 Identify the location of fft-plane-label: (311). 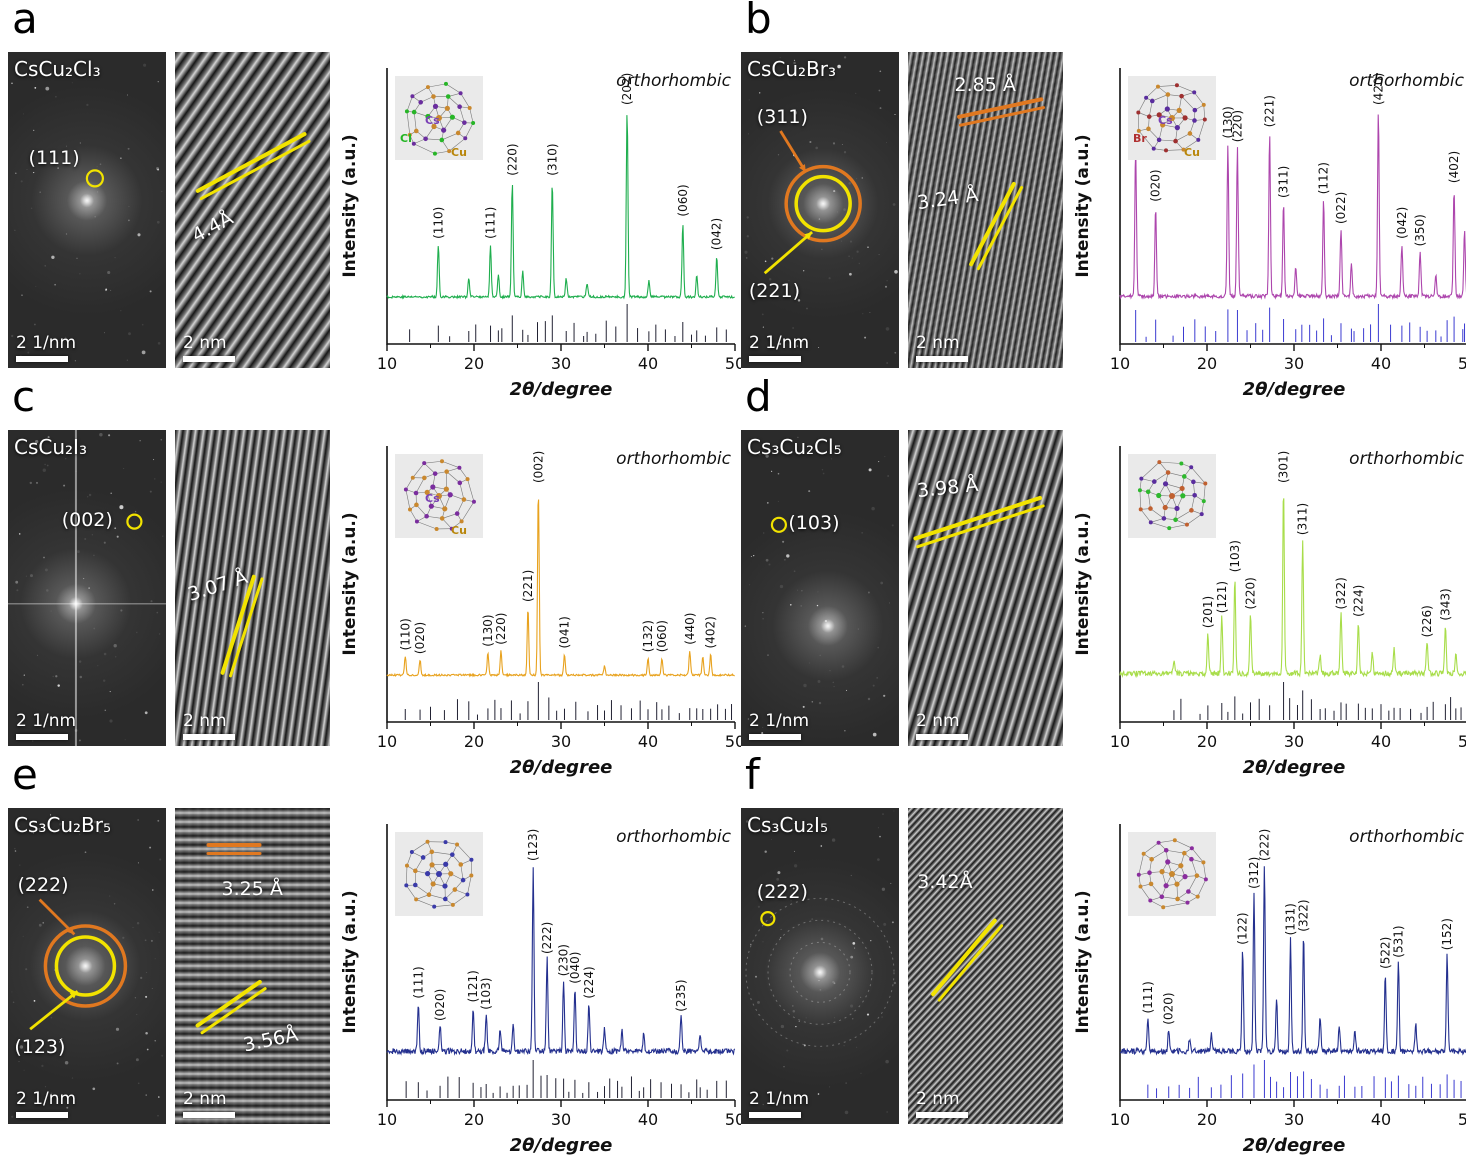
(782, 117).